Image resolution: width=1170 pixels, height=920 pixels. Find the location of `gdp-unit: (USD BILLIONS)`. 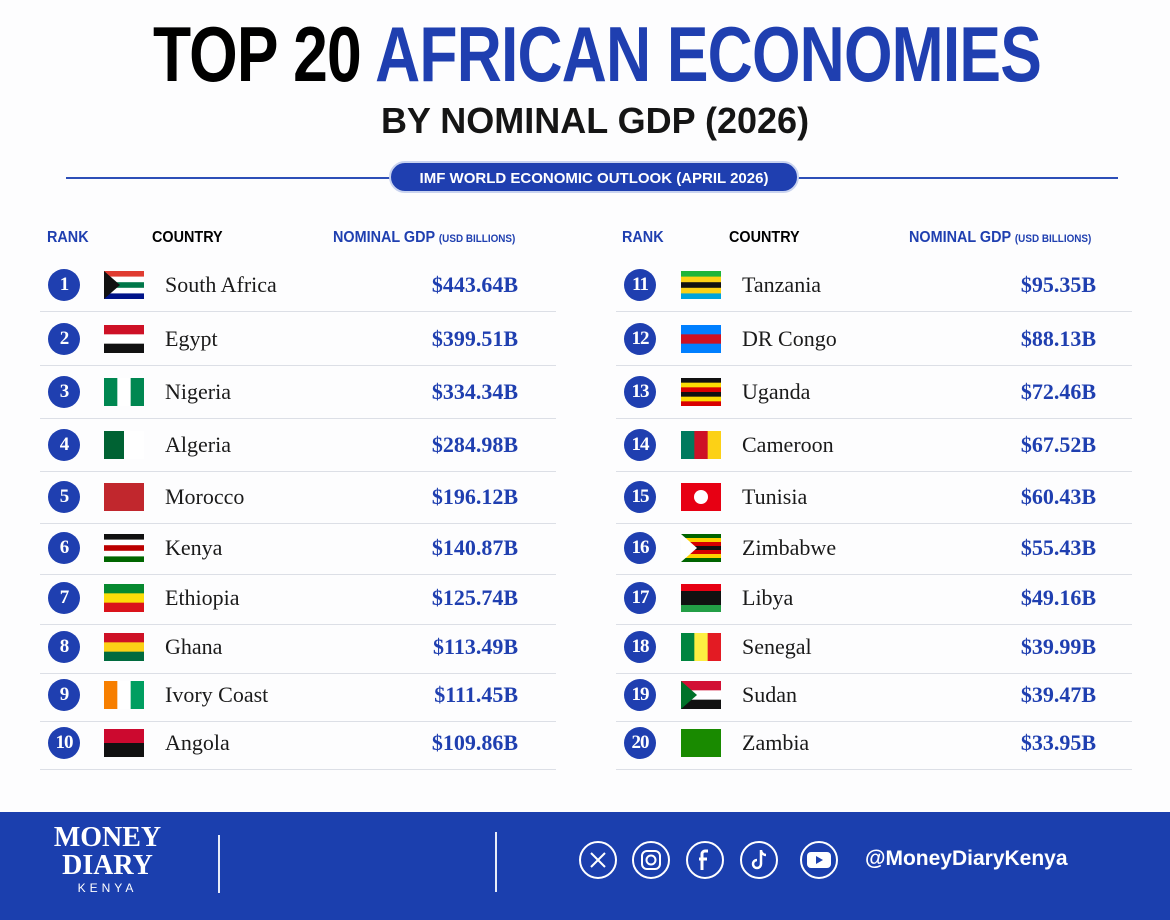

gdp-unit: (USD BILLIONS) is located at coordinates (1053, 239).